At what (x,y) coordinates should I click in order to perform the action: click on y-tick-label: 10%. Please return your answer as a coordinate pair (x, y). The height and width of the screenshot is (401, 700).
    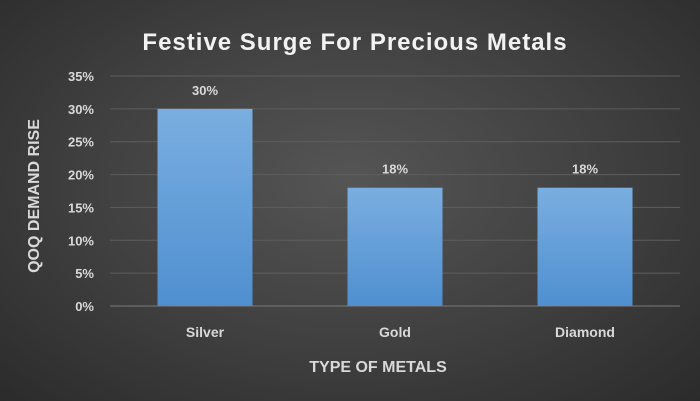
    Looking at the image, I should click on (81, 240).